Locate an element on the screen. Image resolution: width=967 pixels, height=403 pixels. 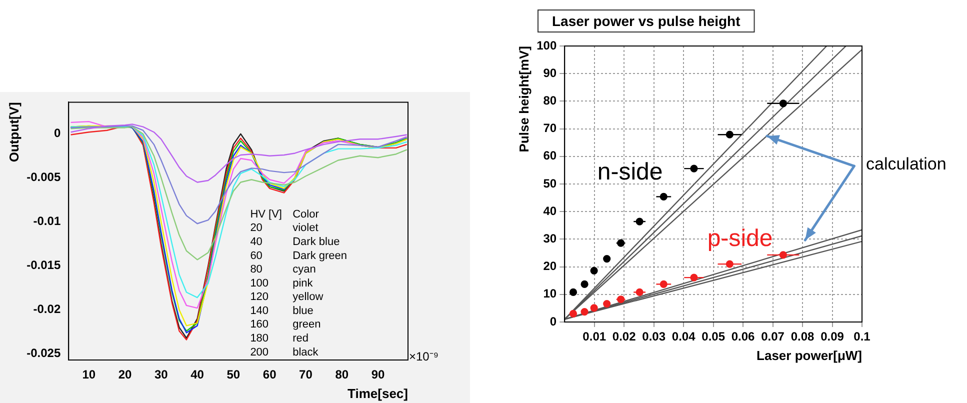
x-tick-label: 0.08 is located at coordinates (802, 337).